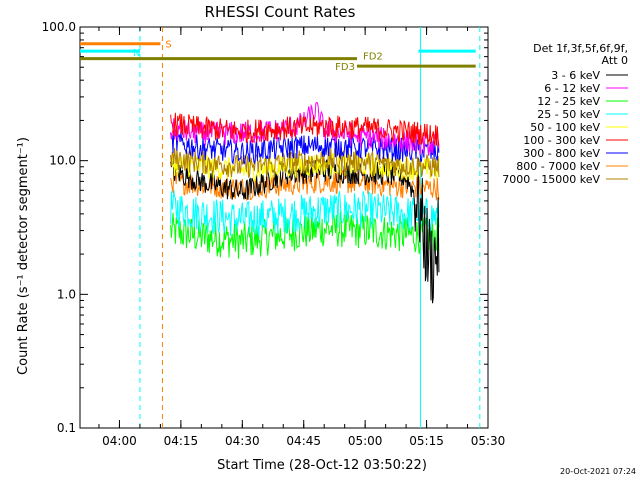  What do you see at coordinates (565, 127) in the screenshot?
I see `legend-label-5: 50 - 100 keV` at bounding box center [565, 127].